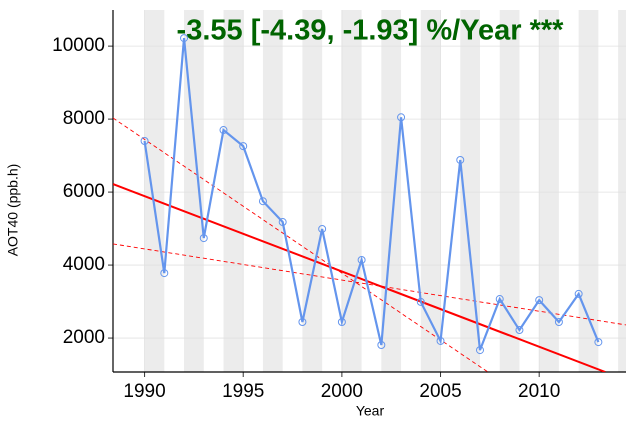  What do you see at coordinates (371, 31) in the screenshot?
I see `chart-title: -3.55 [-4.39, -1.93] %/Year ***` at bounding box center [371, 31].